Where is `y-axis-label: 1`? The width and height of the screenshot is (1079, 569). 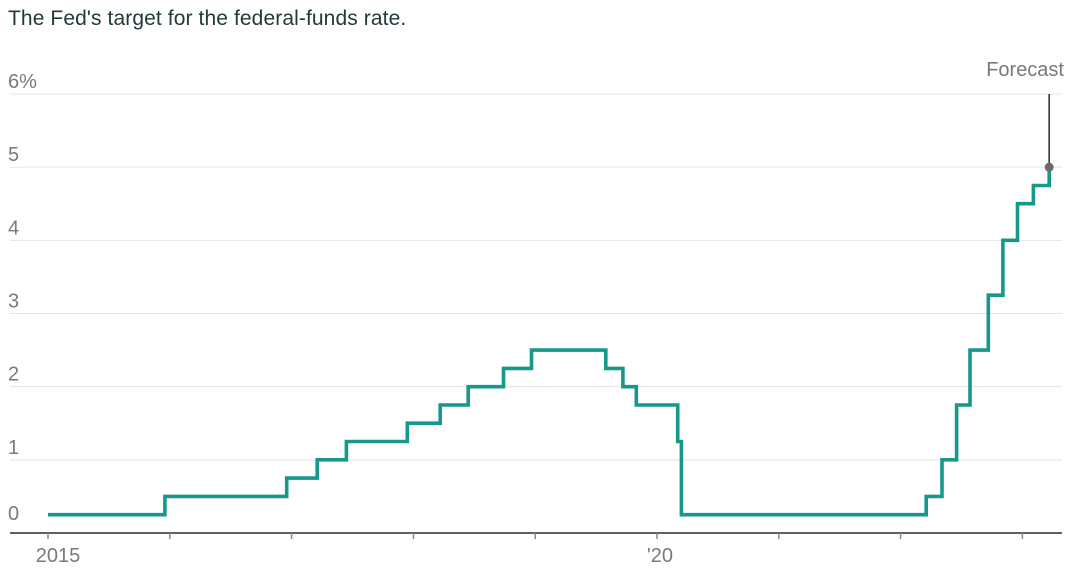 y-axis-label: 1 is located at coordinates (13, 448).